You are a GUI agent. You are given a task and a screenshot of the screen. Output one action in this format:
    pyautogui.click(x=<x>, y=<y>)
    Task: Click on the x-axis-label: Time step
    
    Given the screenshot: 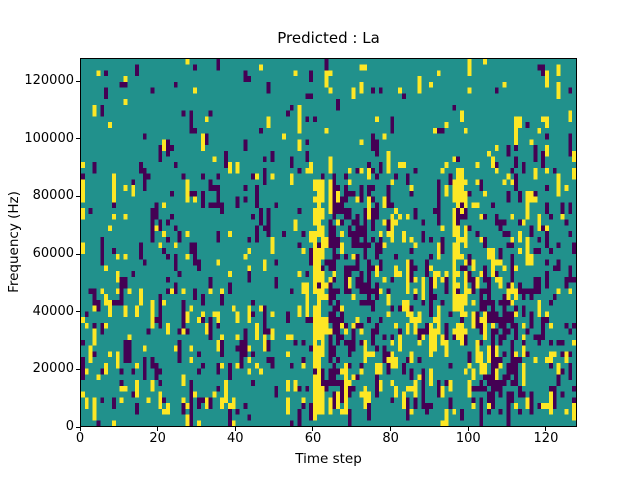 What is the action you would take?
    pyautogui.click(x=328, y=459)
    